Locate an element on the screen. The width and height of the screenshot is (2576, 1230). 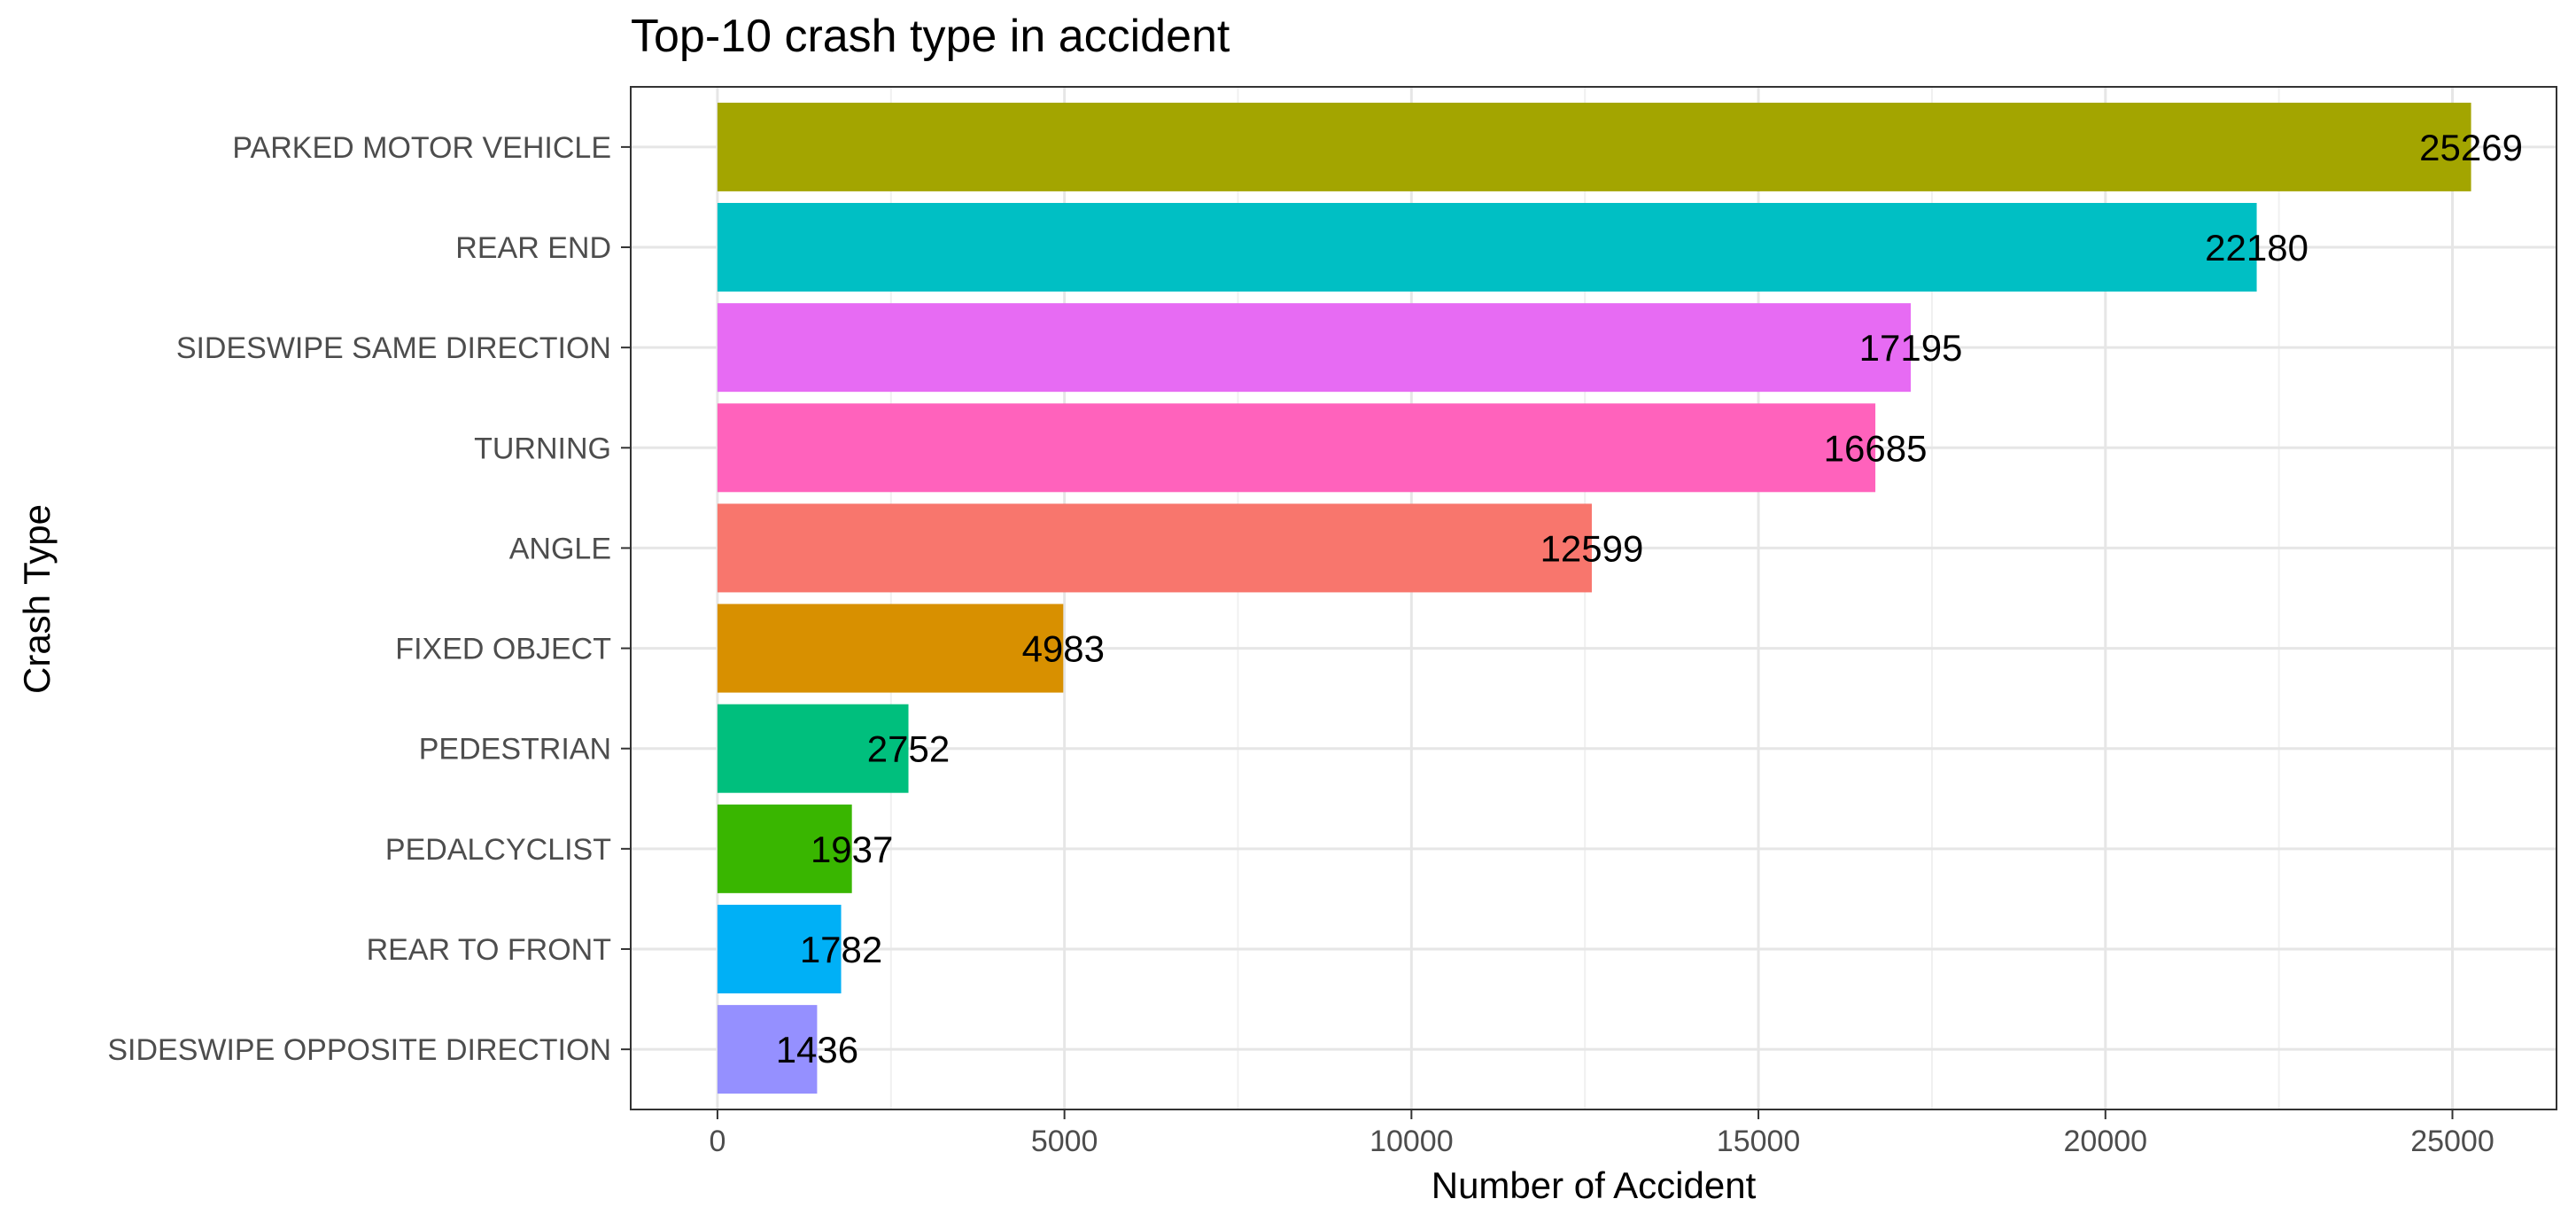
x-tick-label: 25000 is located at coordinates (2452, 1141).